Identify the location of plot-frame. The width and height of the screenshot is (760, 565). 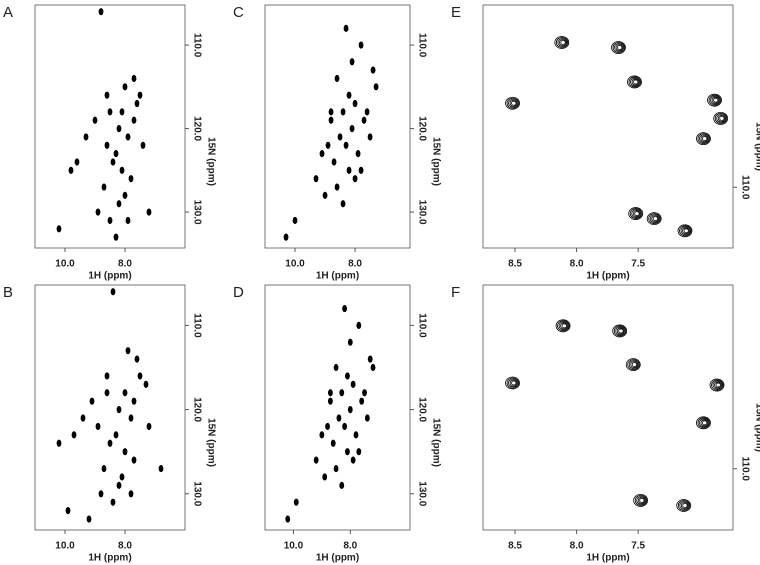
(110, 407).